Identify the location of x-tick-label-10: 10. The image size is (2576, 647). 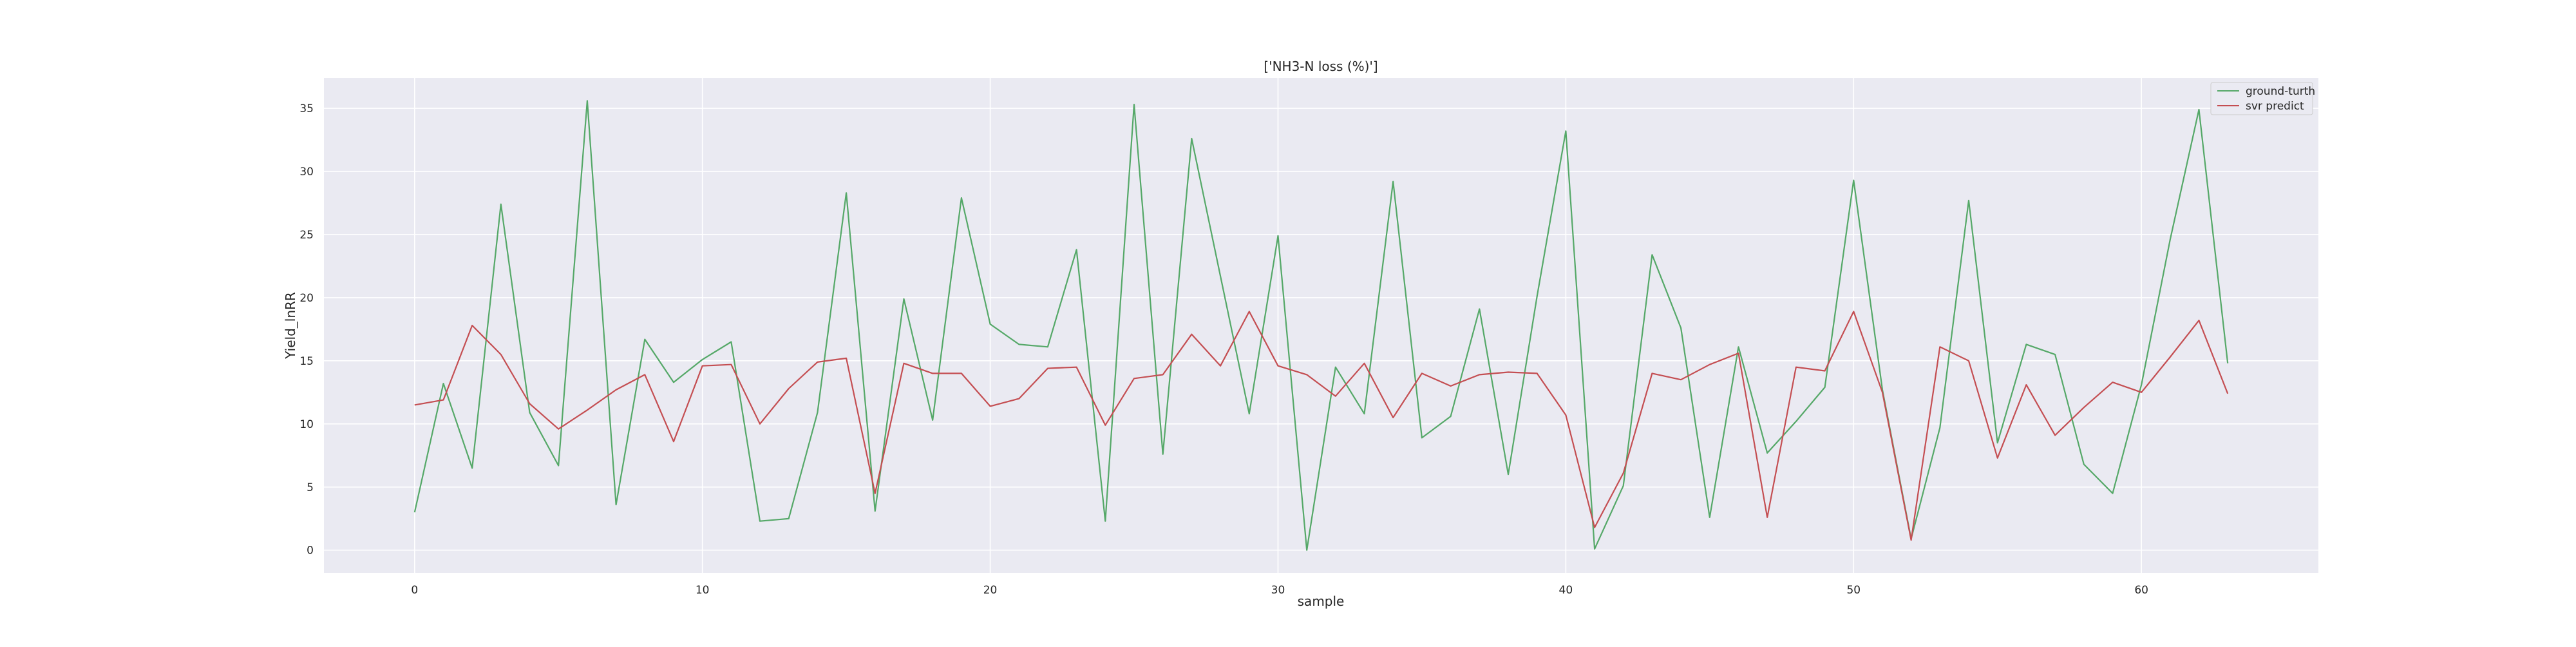
(703, 590).